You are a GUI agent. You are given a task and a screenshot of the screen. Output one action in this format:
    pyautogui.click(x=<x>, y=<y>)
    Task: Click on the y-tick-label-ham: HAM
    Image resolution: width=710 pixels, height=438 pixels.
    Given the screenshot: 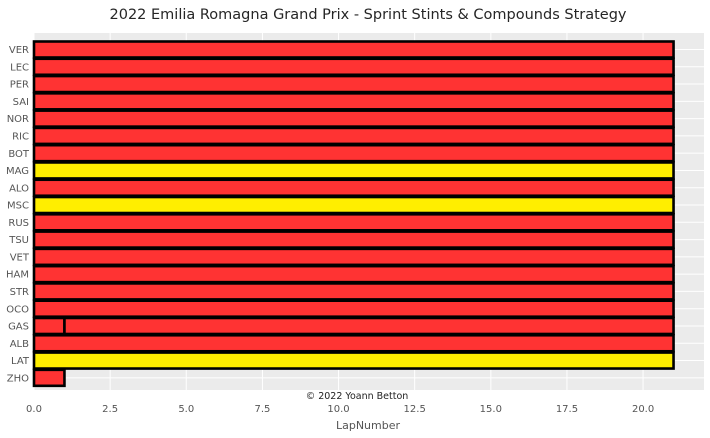 What is the action you would take?
    pyautogui.click(x=17, y=275)
    